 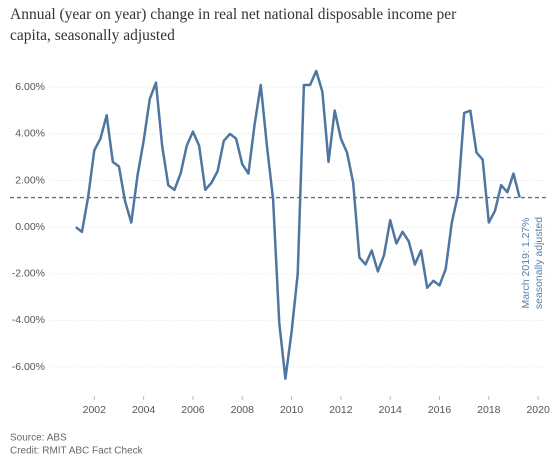 I want to click on y-tick-label: 0.00%, so click(x=30, y=227).